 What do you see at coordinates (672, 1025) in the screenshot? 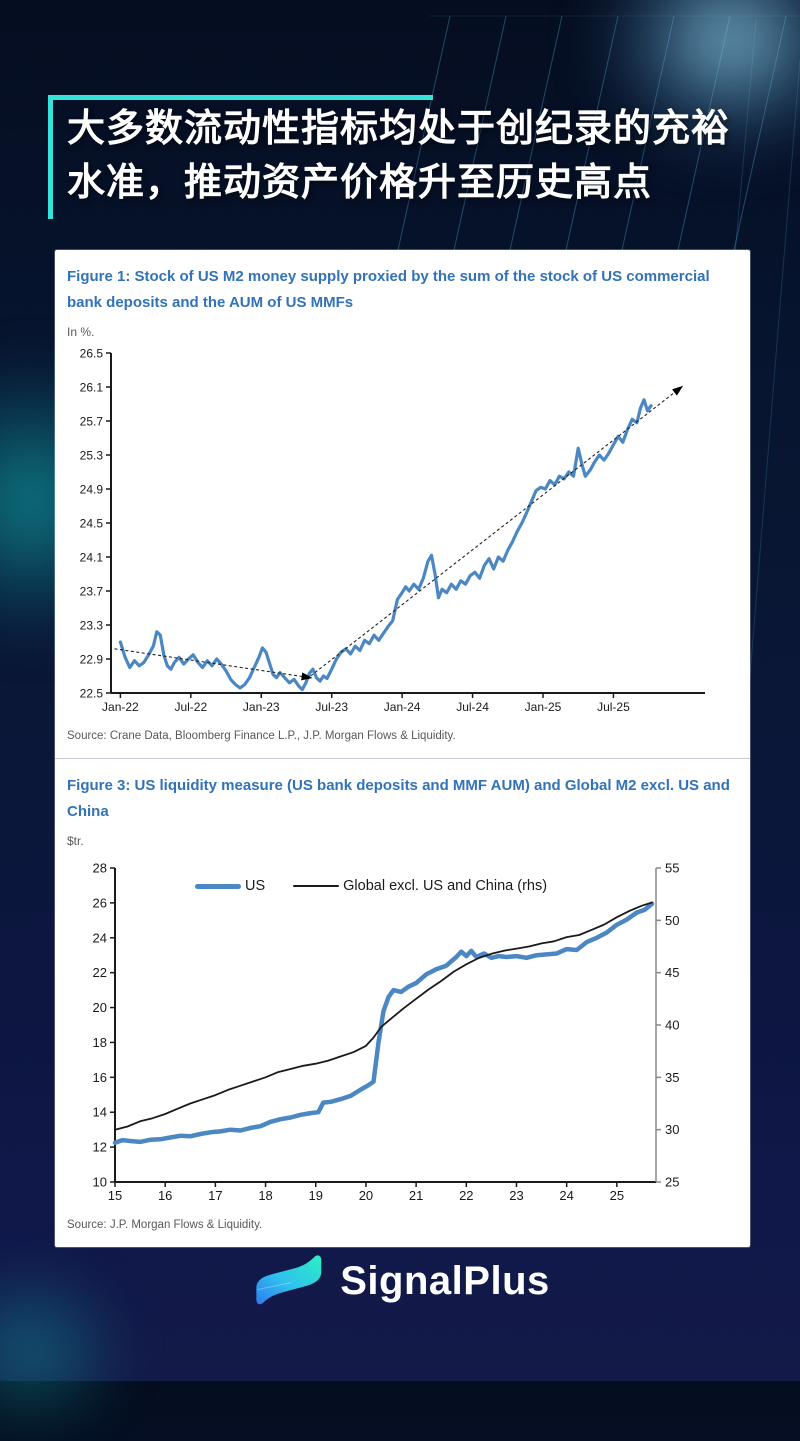
I see `svg-text: 40` at bounding box center [672, 1025].